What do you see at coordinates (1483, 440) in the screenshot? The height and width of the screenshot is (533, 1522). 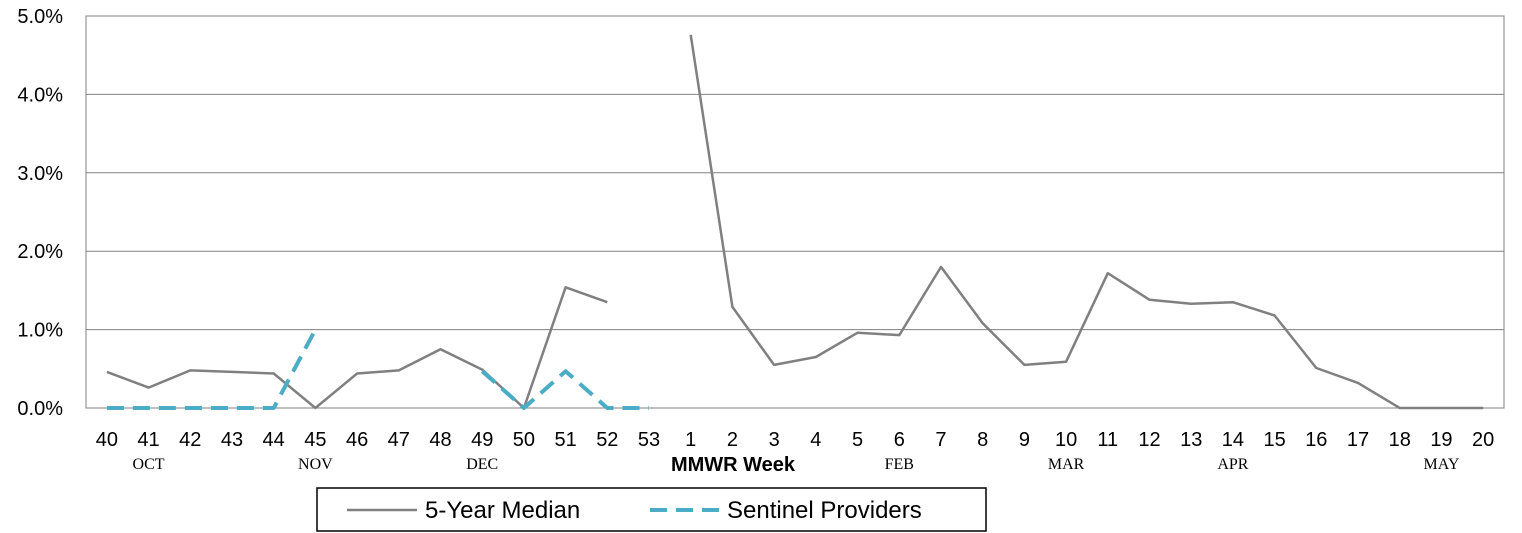 I see `x-tick-label: 20` at bounding box center [1483, 440].